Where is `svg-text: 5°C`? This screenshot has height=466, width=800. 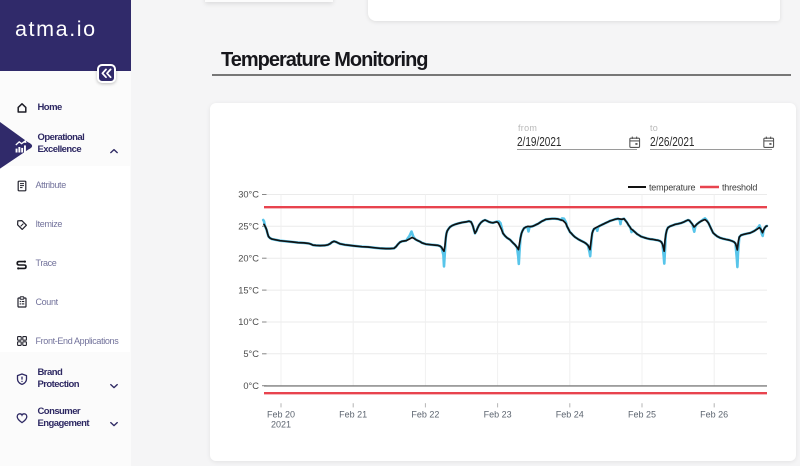 svg-text: 5°C is located at coordinates (251, 354).